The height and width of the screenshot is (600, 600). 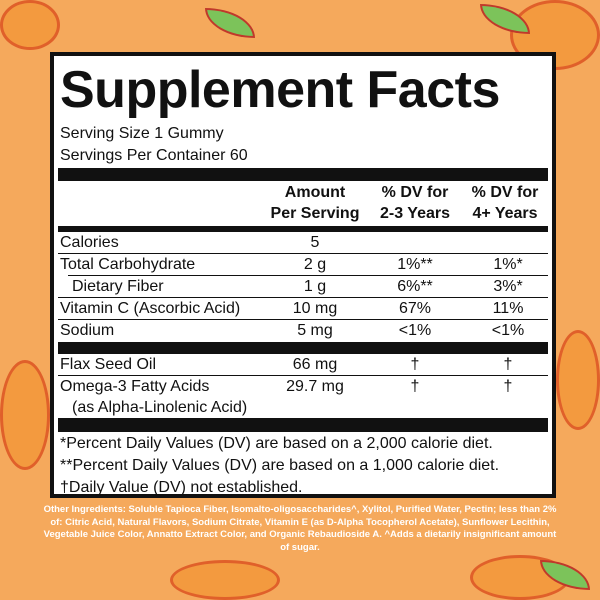 I want to click on table-row: Total Carbohydrate 2 g 1%** 1%*, so click(x=303, y=264).